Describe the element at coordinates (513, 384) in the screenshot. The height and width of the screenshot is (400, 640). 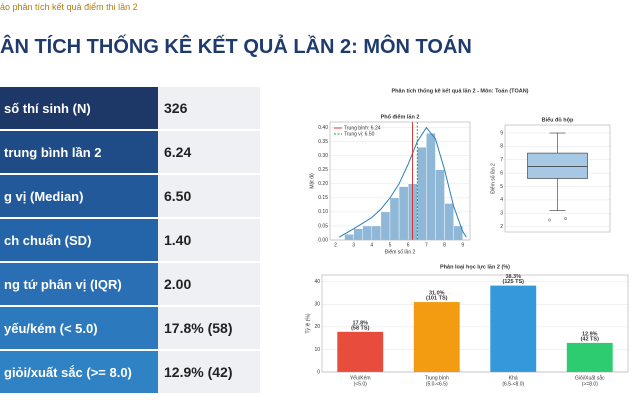
I see `x-tick-sublabel: (6.5-<8.0)` at that location.